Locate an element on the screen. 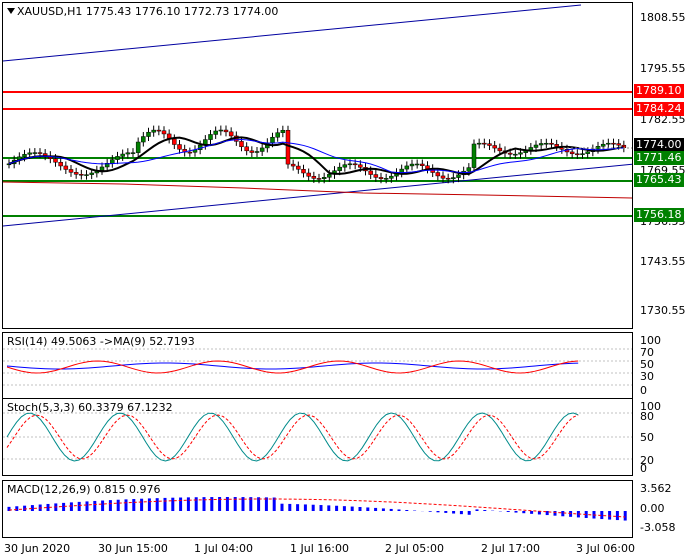  medium-ma-line is located at coordinates (316, 156).